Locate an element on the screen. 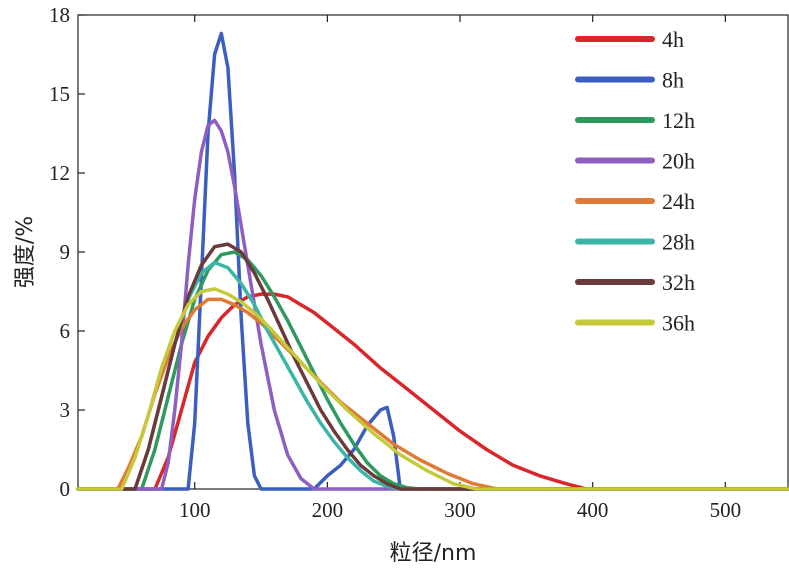  legend-label-4h: 4h is located at coordinates (673, 39).